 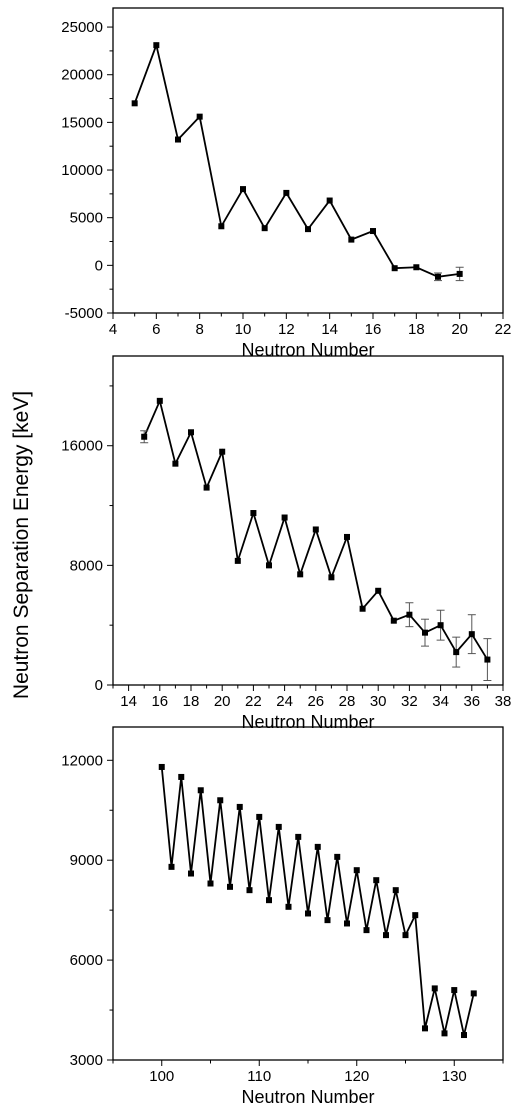 What do you see at coordinates (409, 701) in the screenshot?
I see `x-tick-label: 32` at bounding box center [409, 701].